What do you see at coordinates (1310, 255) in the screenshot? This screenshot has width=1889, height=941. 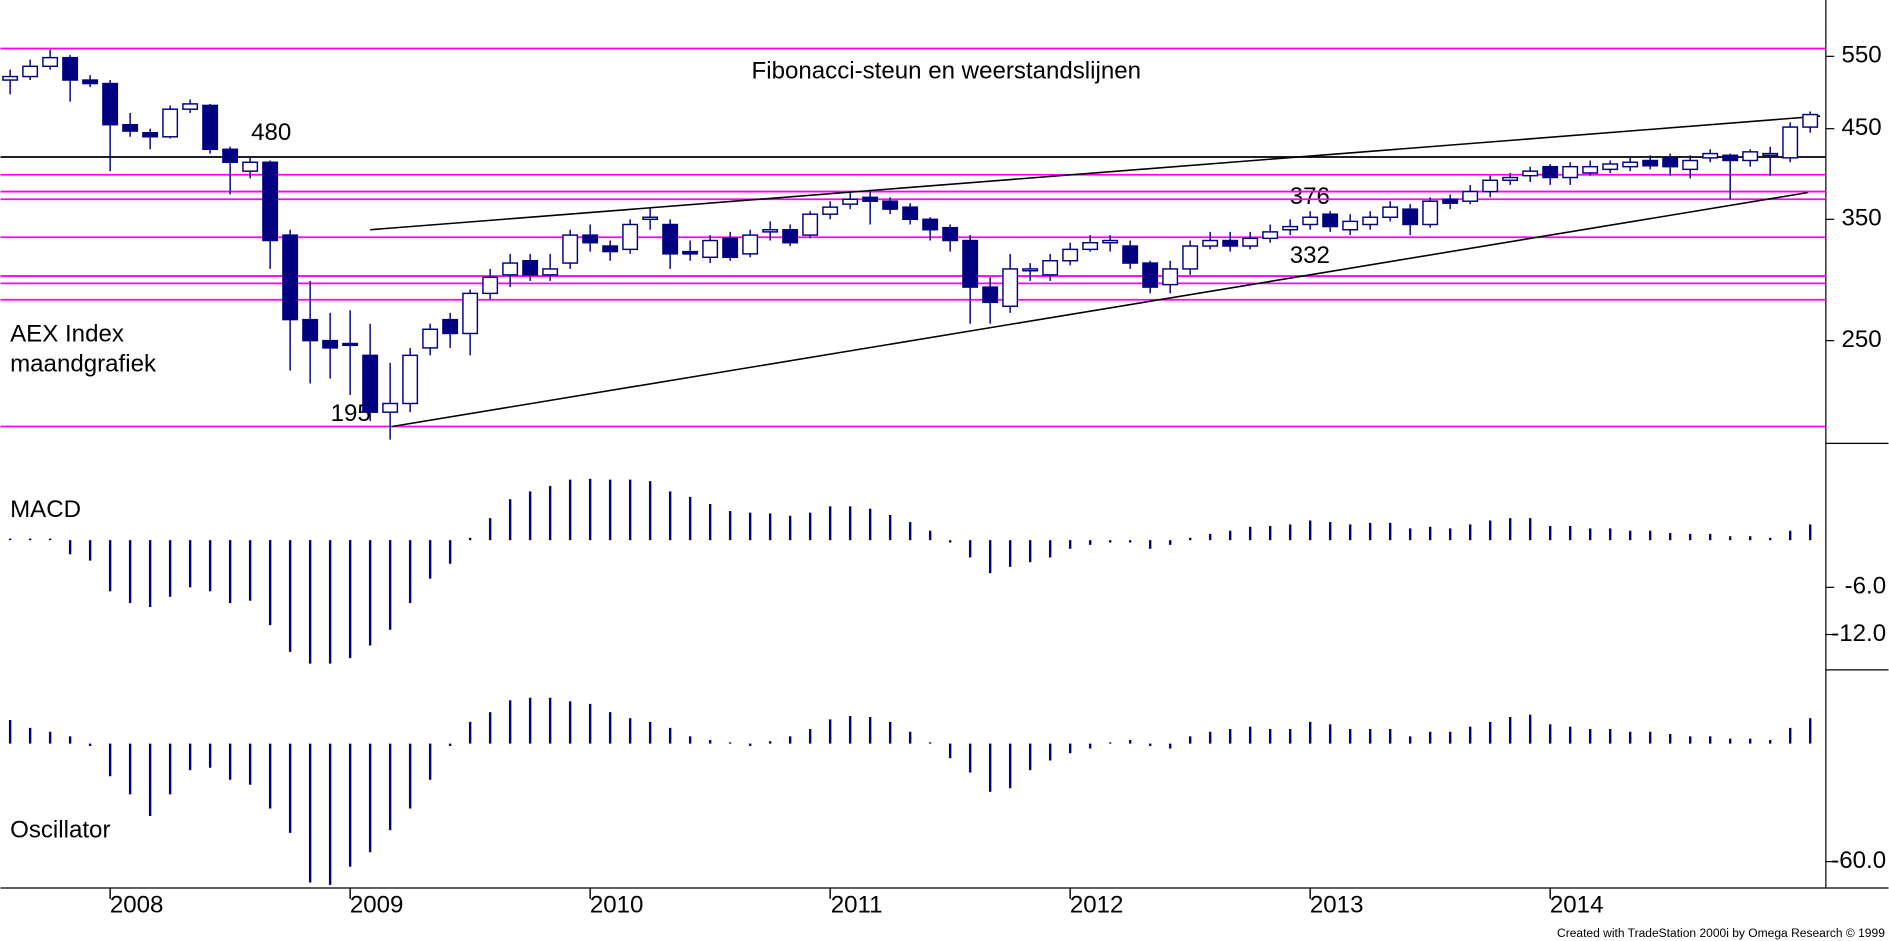 I see `annotation: 332` at bounding box center [1310, 255].